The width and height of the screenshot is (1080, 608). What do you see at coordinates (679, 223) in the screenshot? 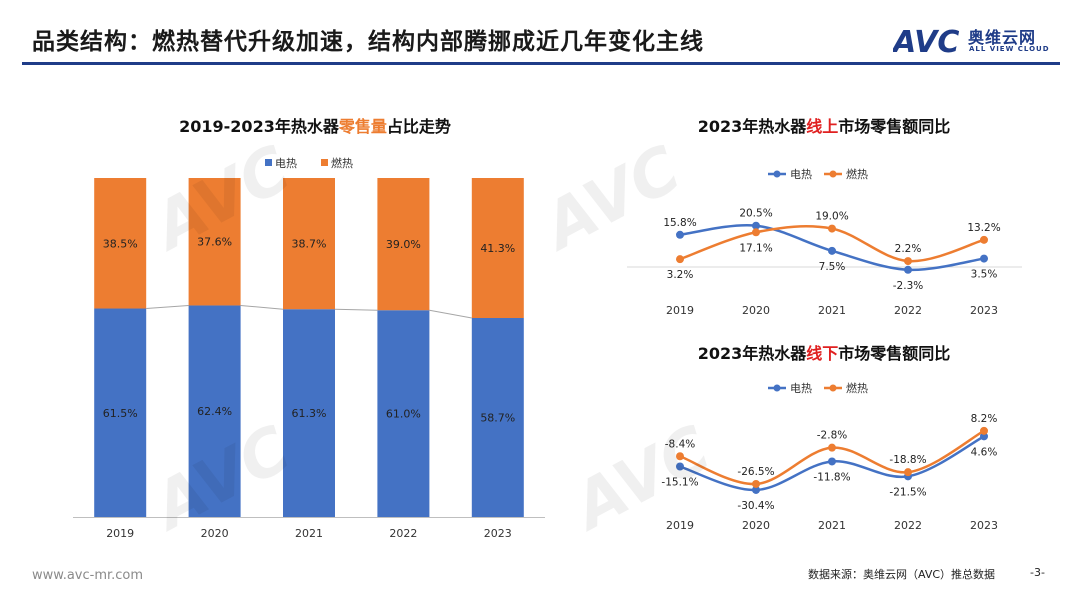
I see `data-label: 15.8%` at bounding box center [679, 223].